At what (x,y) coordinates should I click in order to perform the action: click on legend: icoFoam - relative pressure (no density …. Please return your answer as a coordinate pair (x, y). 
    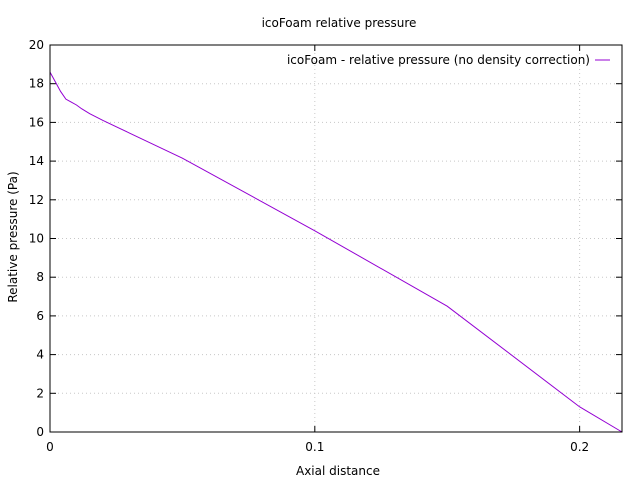
    Looking at the image, I should click on (448, 60).